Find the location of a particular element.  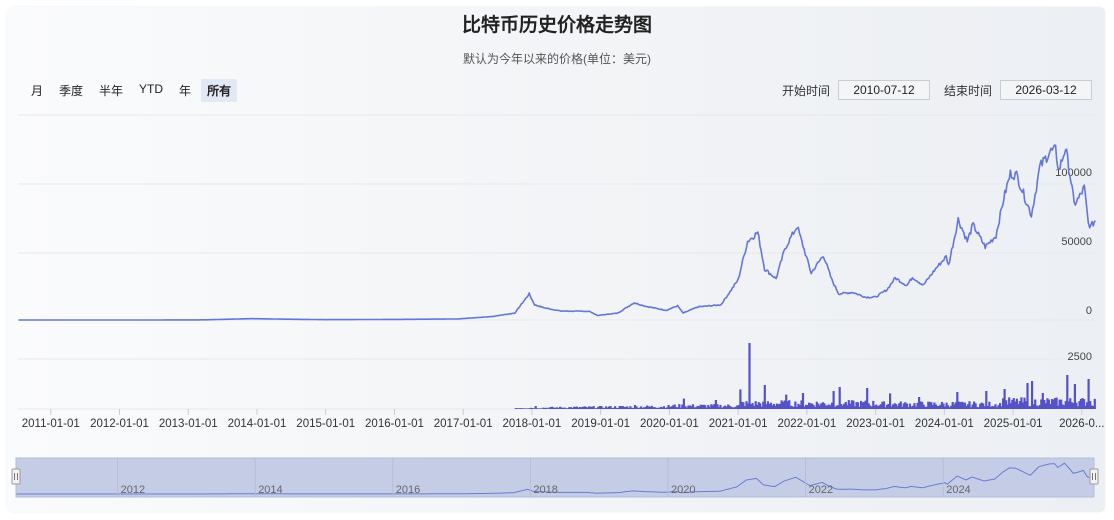

range-tab-half-year: 半年 is located at coordinates (111, 91).